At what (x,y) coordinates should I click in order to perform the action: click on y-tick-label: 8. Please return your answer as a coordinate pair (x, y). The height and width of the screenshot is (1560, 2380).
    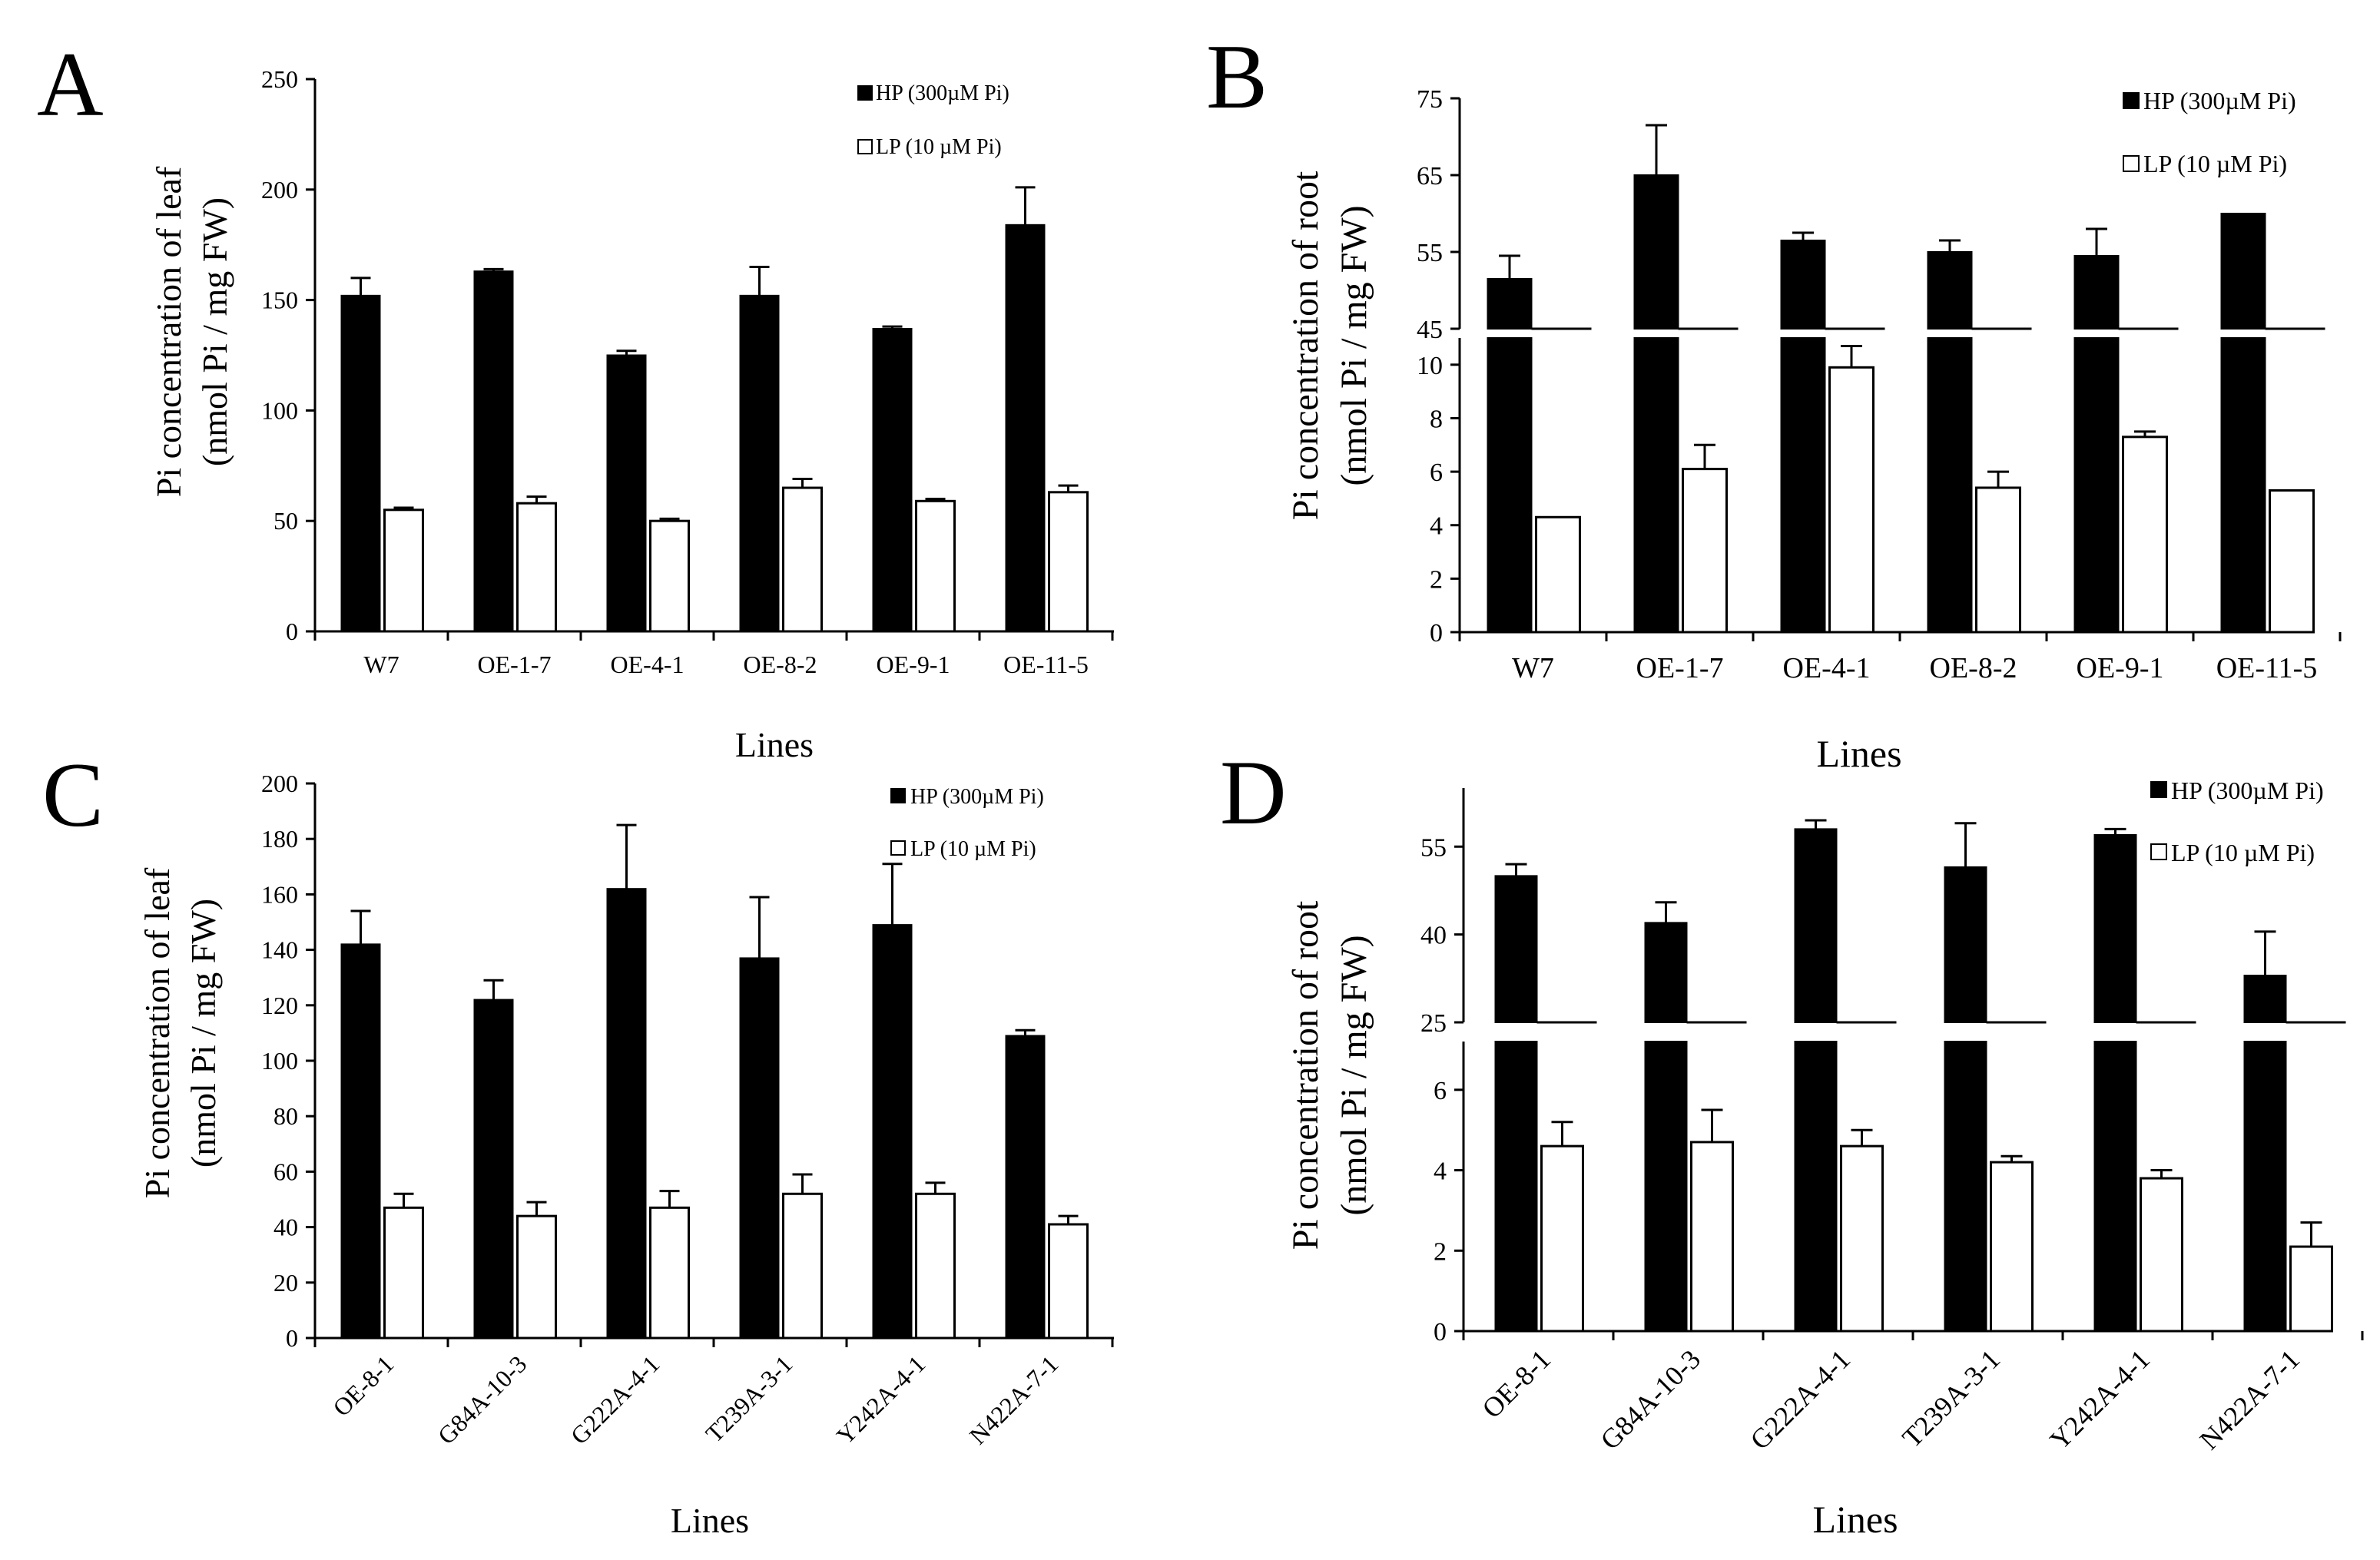
    Looking at the image, I should click on (1436, 419).